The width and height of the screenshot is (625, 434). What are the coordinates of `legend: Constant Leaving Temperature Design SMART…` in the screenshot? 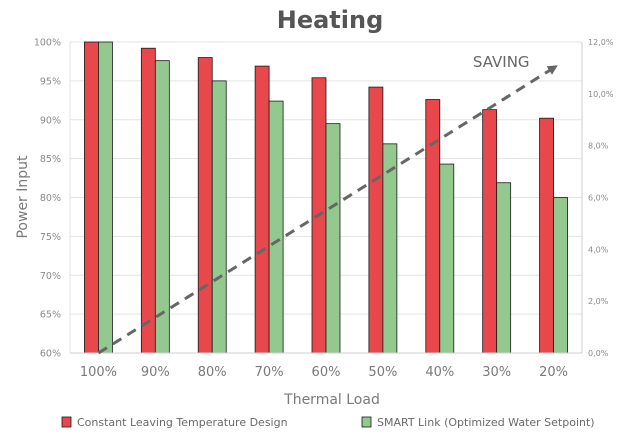 It's located at (328, 422).